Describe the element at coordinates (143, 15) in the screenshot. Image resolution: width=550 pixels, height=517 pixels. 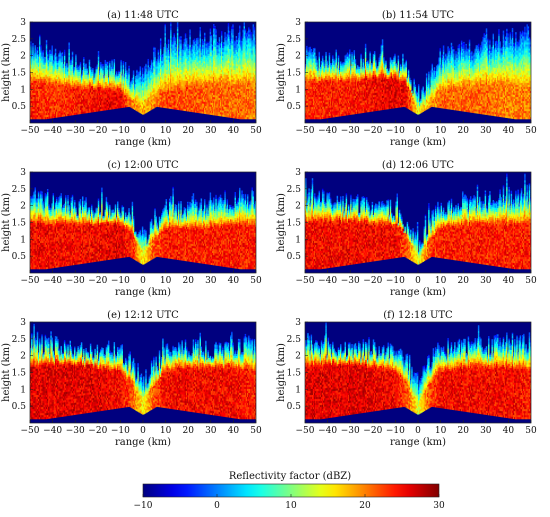
I see `panel-title: (a) 11:48 UTC` at that location.